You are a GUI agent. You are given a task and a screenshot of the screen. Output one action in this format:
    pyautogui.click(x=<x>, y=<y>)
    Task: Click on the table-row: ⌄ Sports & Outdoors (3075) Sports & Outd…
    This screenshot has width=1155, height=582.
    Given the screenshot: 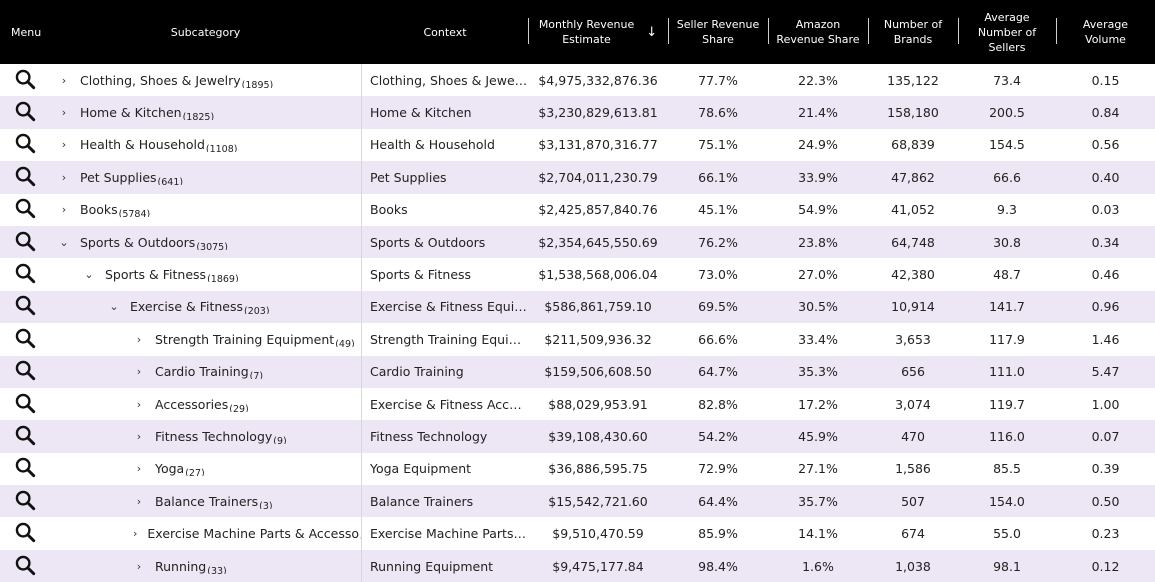 What is the action you would take?
    pyautogui.click(x=577, y=242)
    